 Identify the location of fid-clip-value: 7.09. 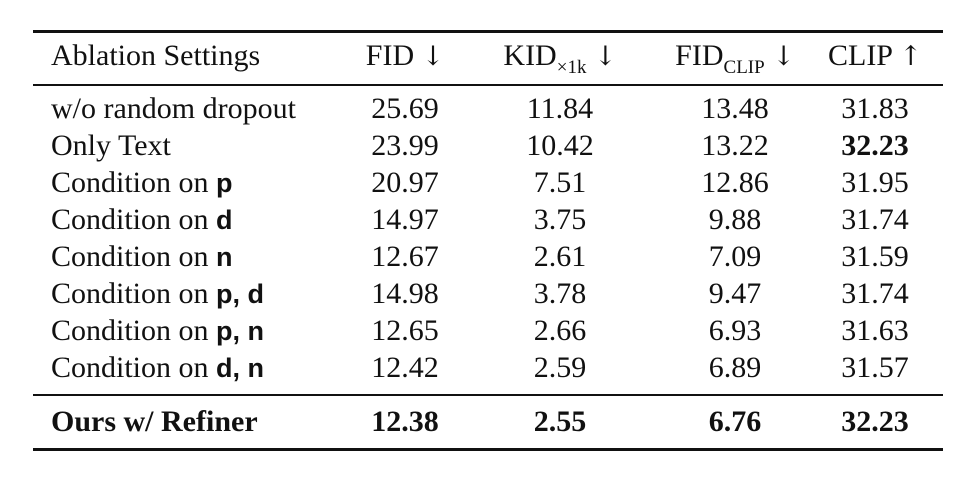
(735, 256).